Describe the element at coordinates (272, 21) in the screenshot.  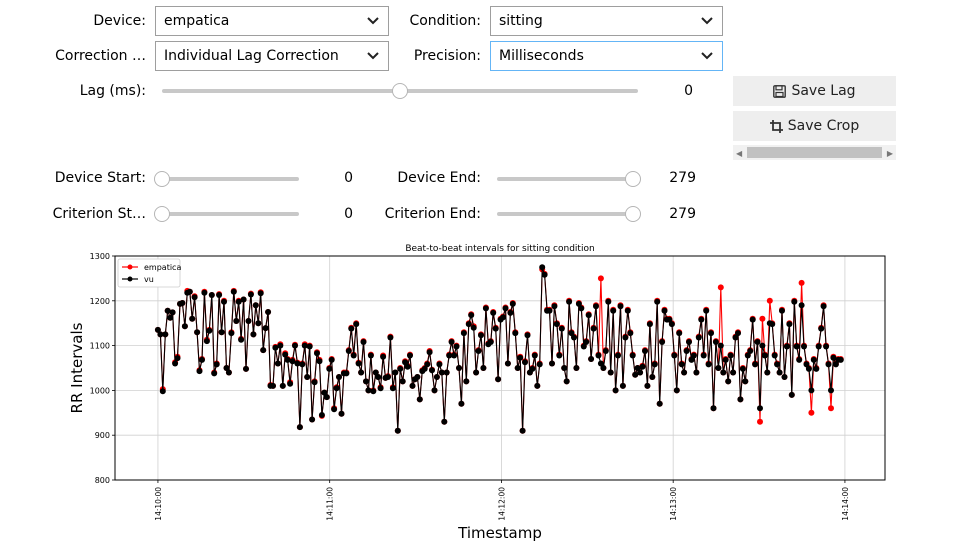
I see `device-dropdown: empatica` at that location.